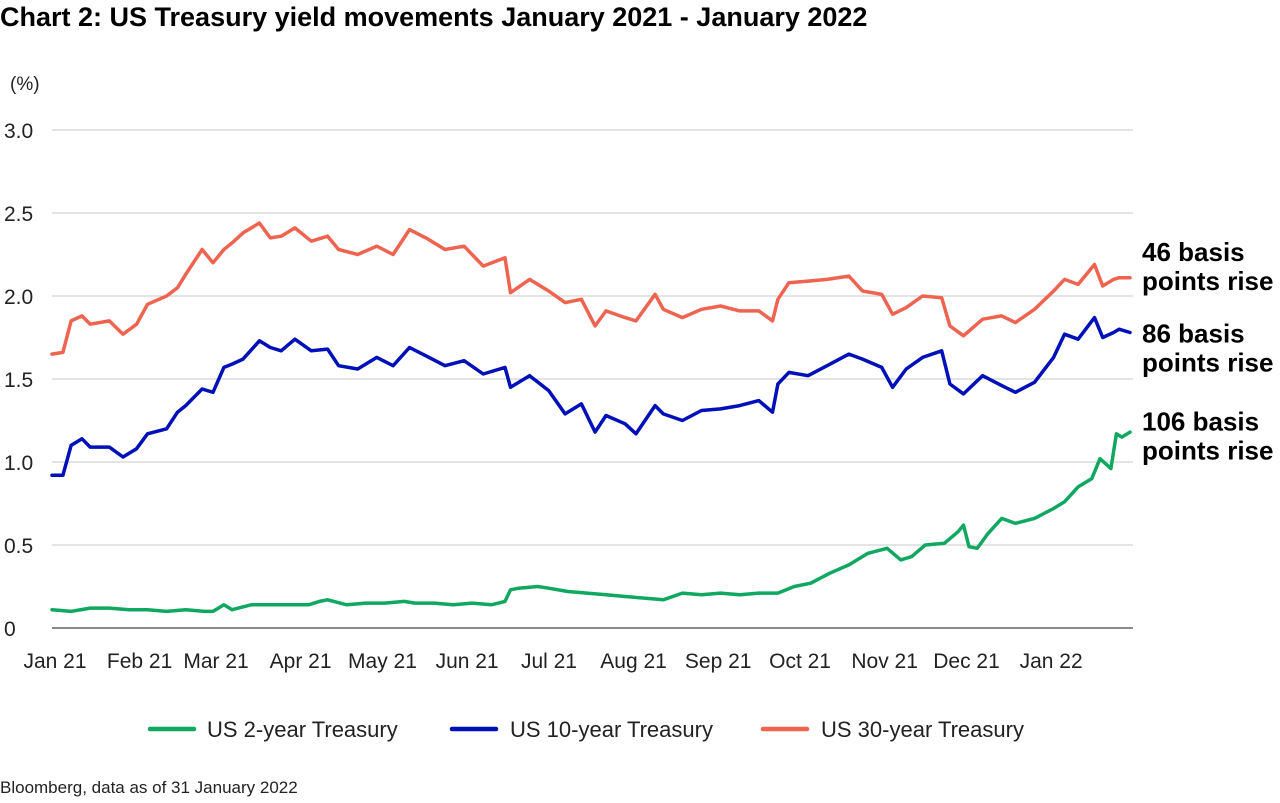  What do you see at coordinates (149, 787) in the screenshot?
I see `source-note: Bloomberg, data as of 31 January 2022` at bounding box center [149, 787].